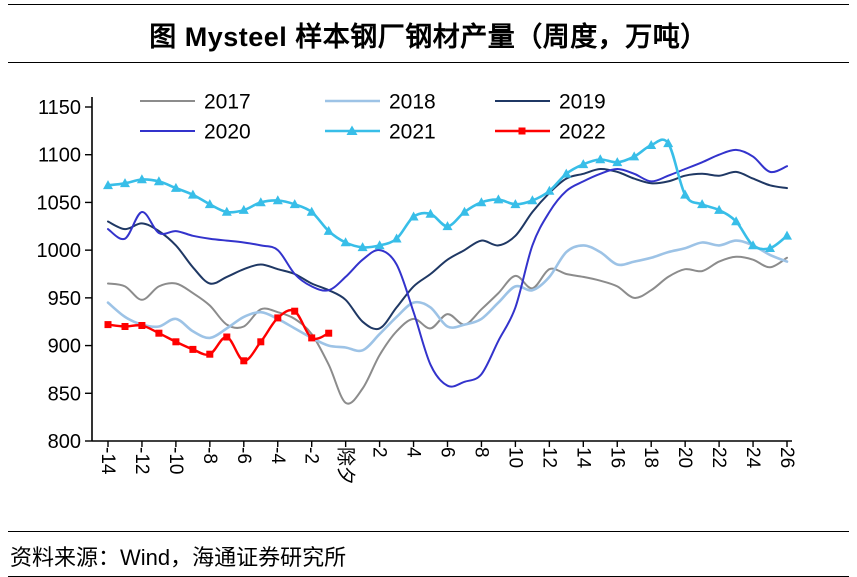  I want to click on x-tick-label: 6, so click(447, 452).